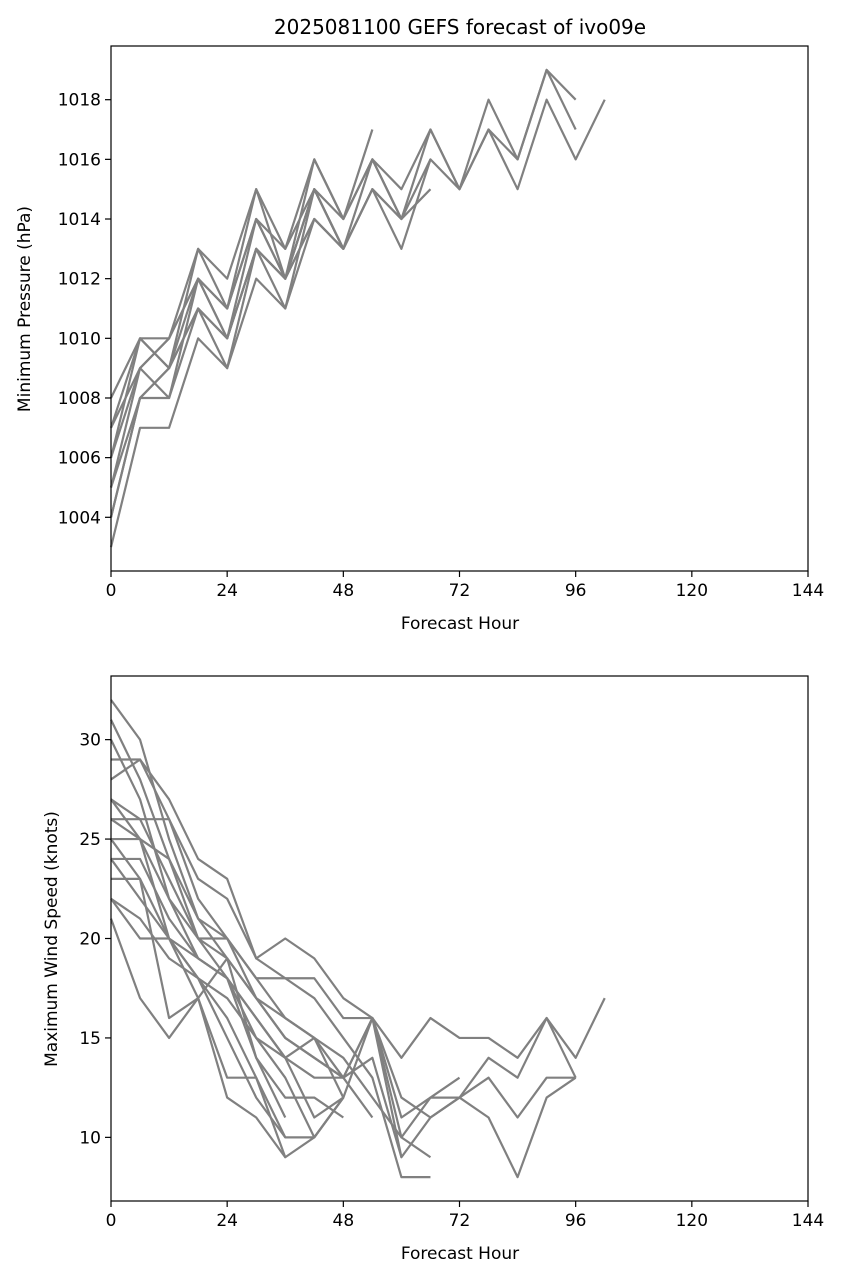  I want to click on wind-y-tick-label-20: 20, so click(90, 940).